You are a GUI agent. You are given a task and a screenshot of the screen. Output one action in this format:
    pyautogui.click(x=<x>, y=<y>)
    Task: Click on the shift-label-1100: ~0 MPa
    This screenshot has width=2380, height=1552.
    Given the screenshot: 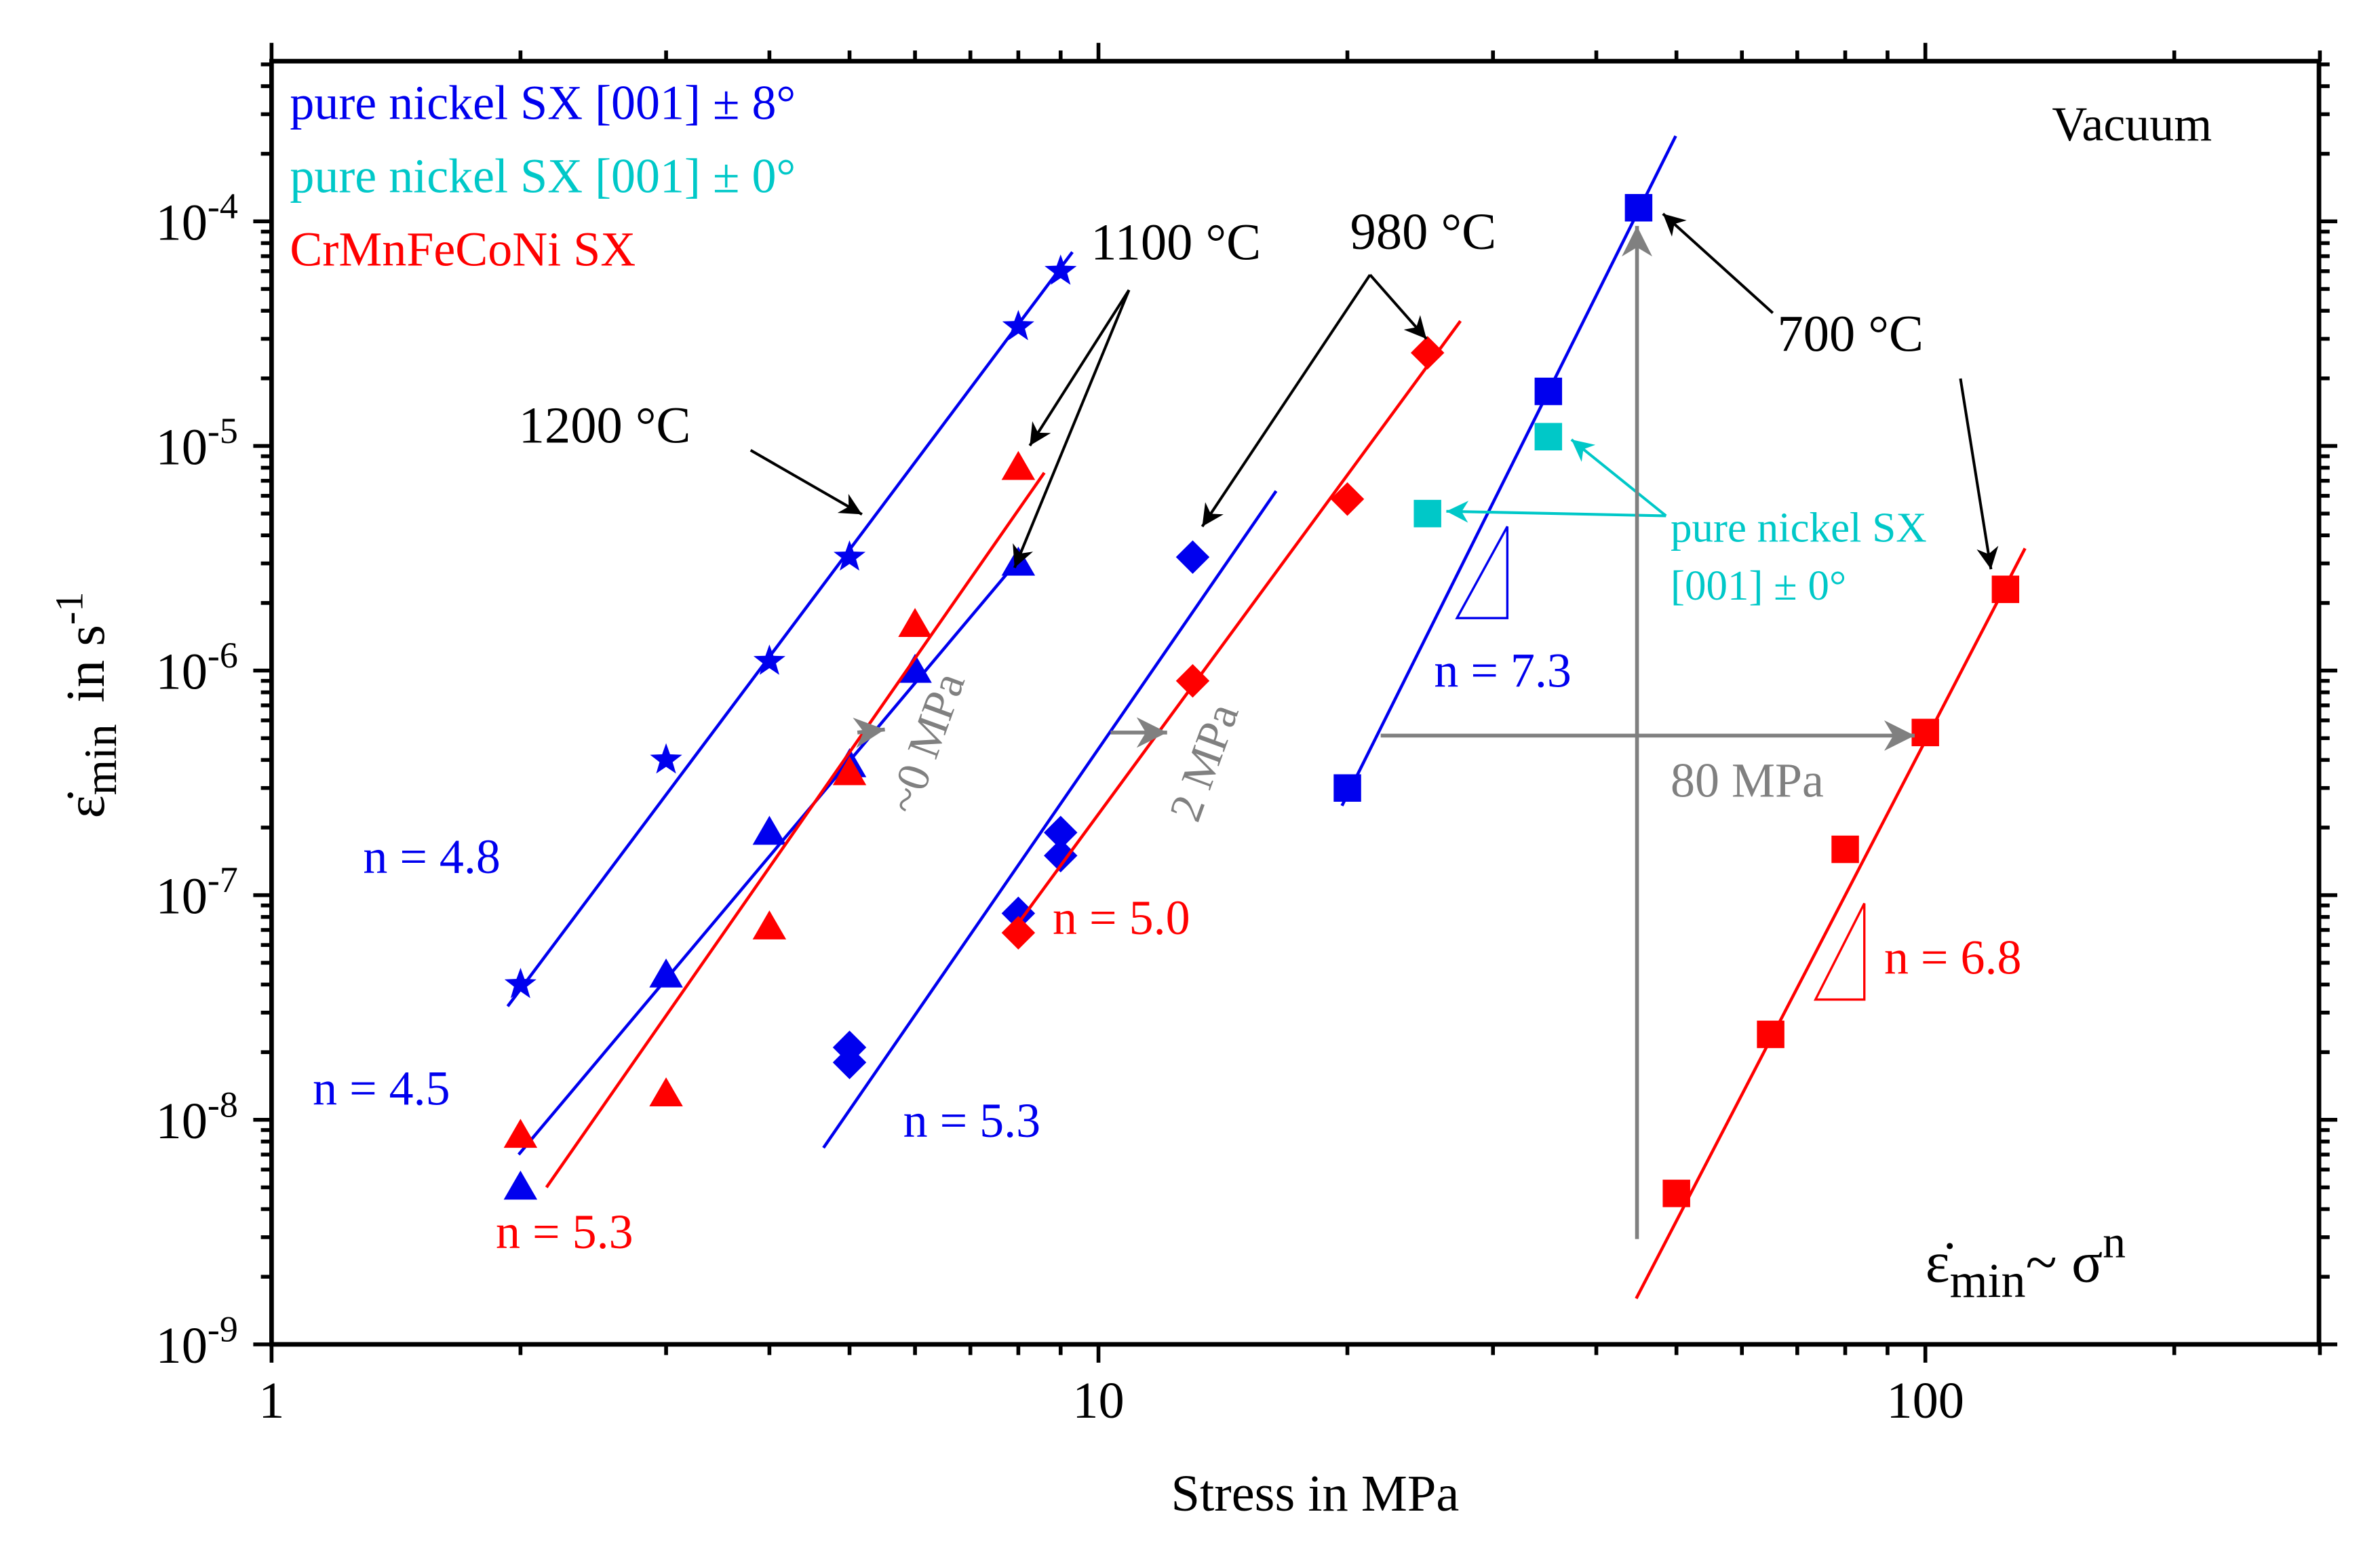 What is the action you would take?
    pyautogui.click(x=926, y=742)
    